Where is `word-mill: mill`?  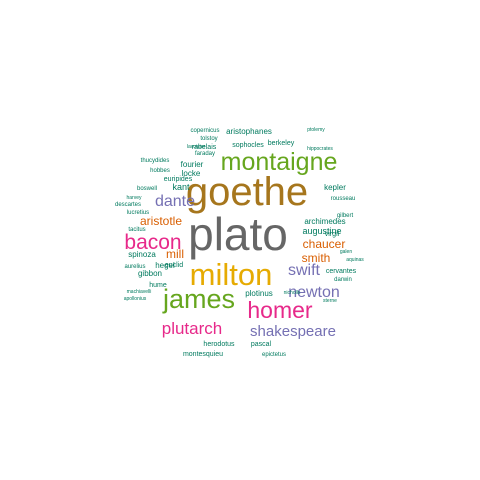 word-mill: mill is located at coordinates (175, 254).